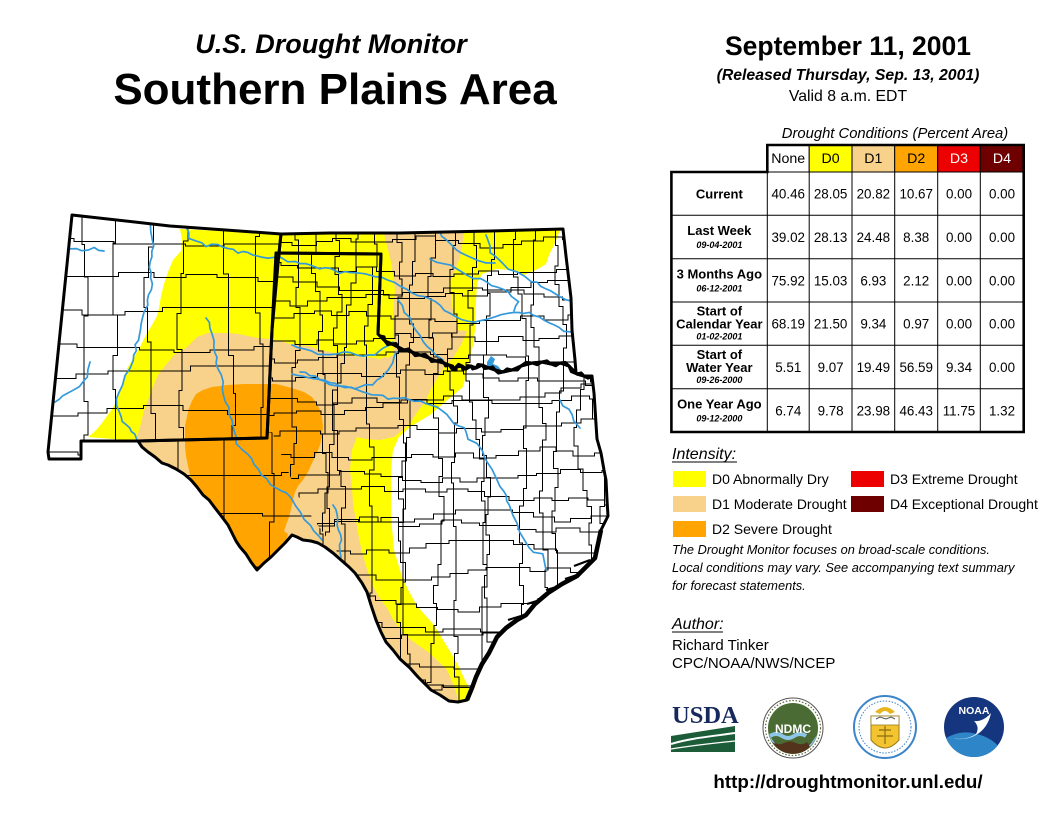 The width and height of the screenshot is (1056, 821). Describe the element at coordinates (959, 410) in the screenshot. I see `svg-text: 11.75` at that location.